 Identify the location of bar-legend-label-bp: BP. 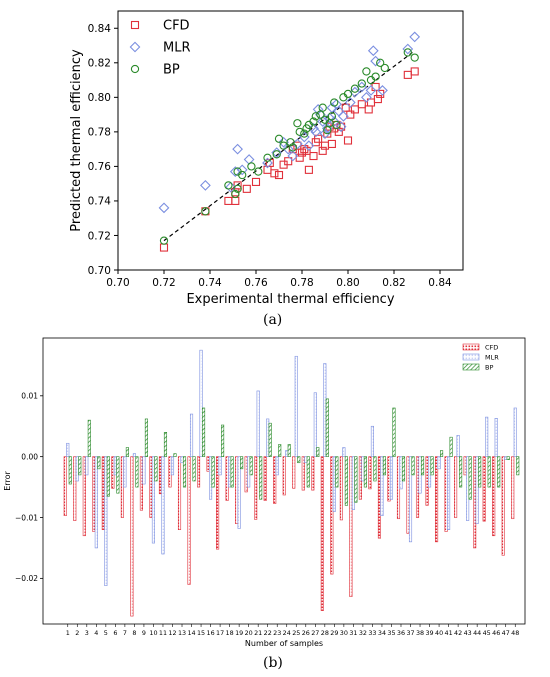
(489, 368).